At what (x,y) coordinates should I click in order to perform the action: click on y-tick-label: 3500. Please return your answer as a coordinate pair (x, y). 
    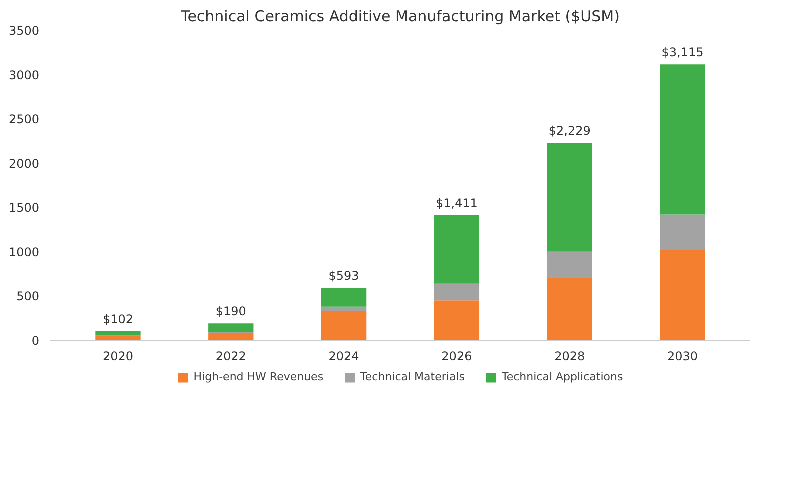
    Looking at the image, I should click on (24, 31).